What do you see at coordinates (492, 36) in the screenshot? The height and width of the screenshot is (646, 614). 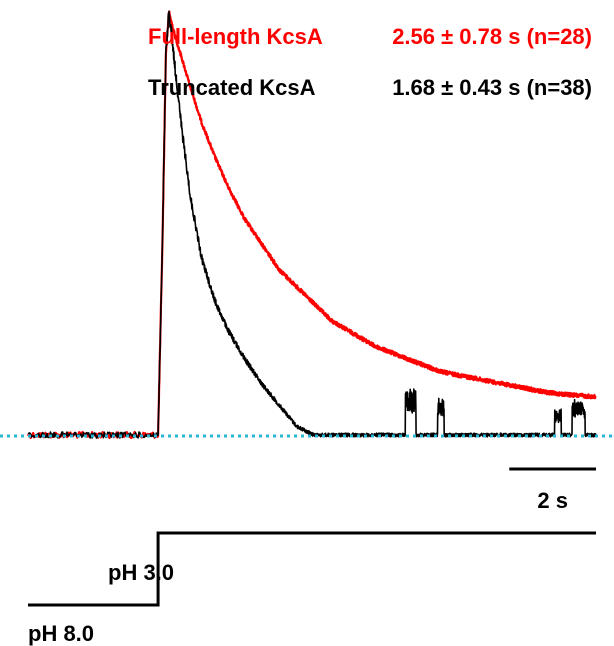 I see `legend-stat-full-length: 2.56 ± 0.78 s (n=28)` at bounding box center [492, 36].